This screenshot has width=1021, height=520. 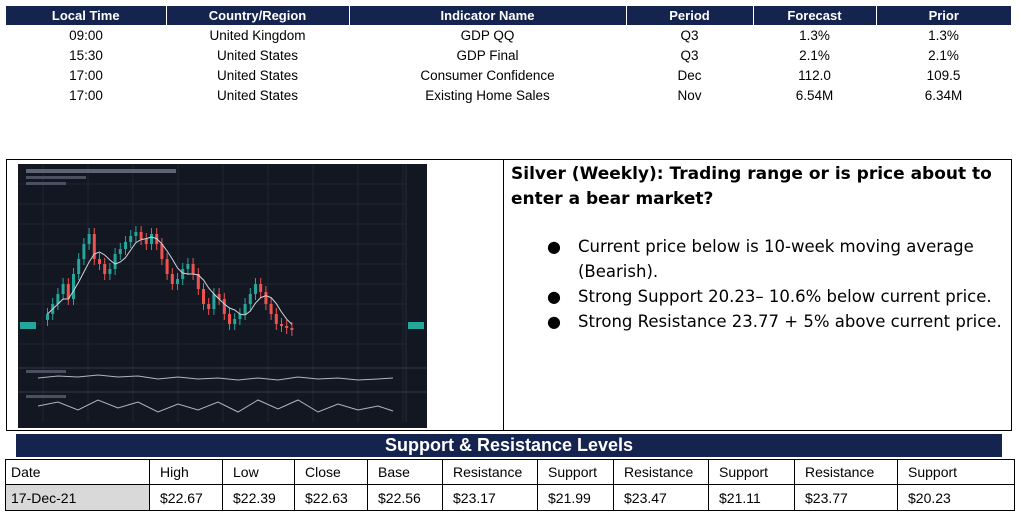 What do you see at coordinates (814, 55) in the screenshot?
I see `cell-forecast: 2.1%` at bounding box center [814, 55].